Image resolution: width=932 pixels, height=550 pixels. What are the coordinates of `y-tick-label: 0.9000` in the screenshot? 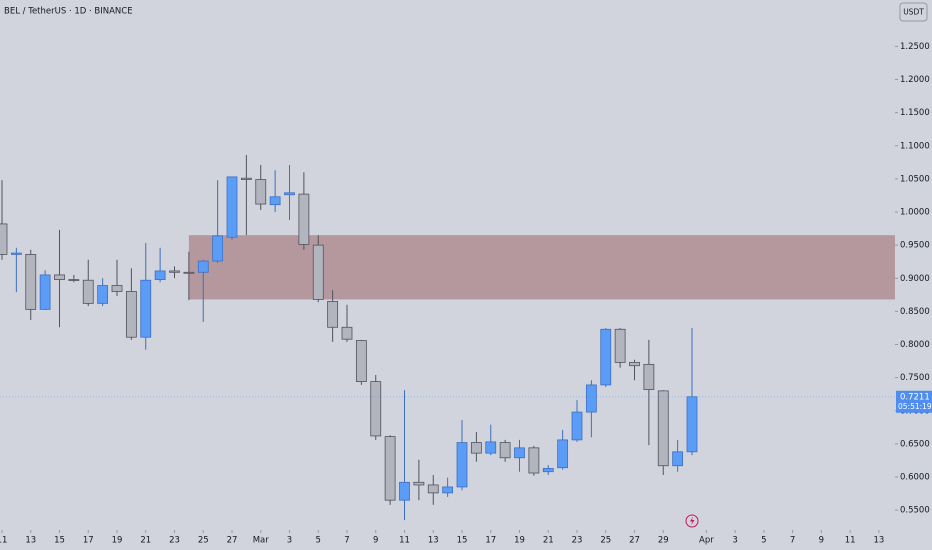 It's located at (915, 279).